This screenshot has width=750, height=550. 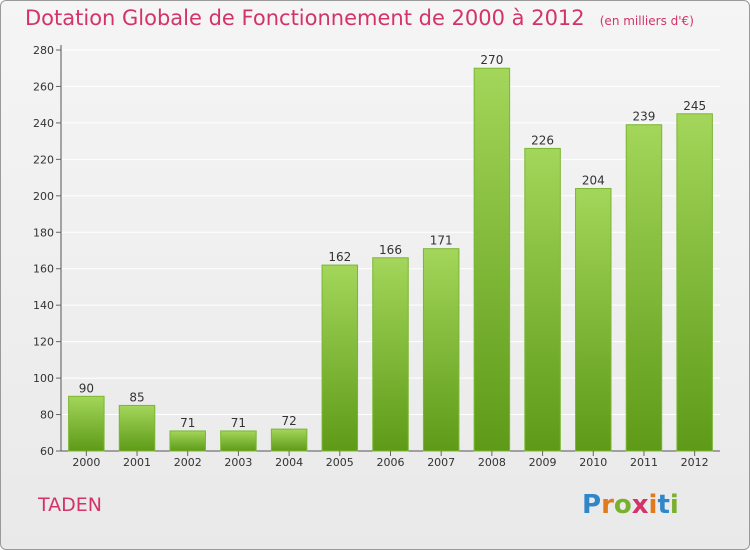 I want to click on chart-title-unit: (en milliers d'€), so click(x=646, y=21).